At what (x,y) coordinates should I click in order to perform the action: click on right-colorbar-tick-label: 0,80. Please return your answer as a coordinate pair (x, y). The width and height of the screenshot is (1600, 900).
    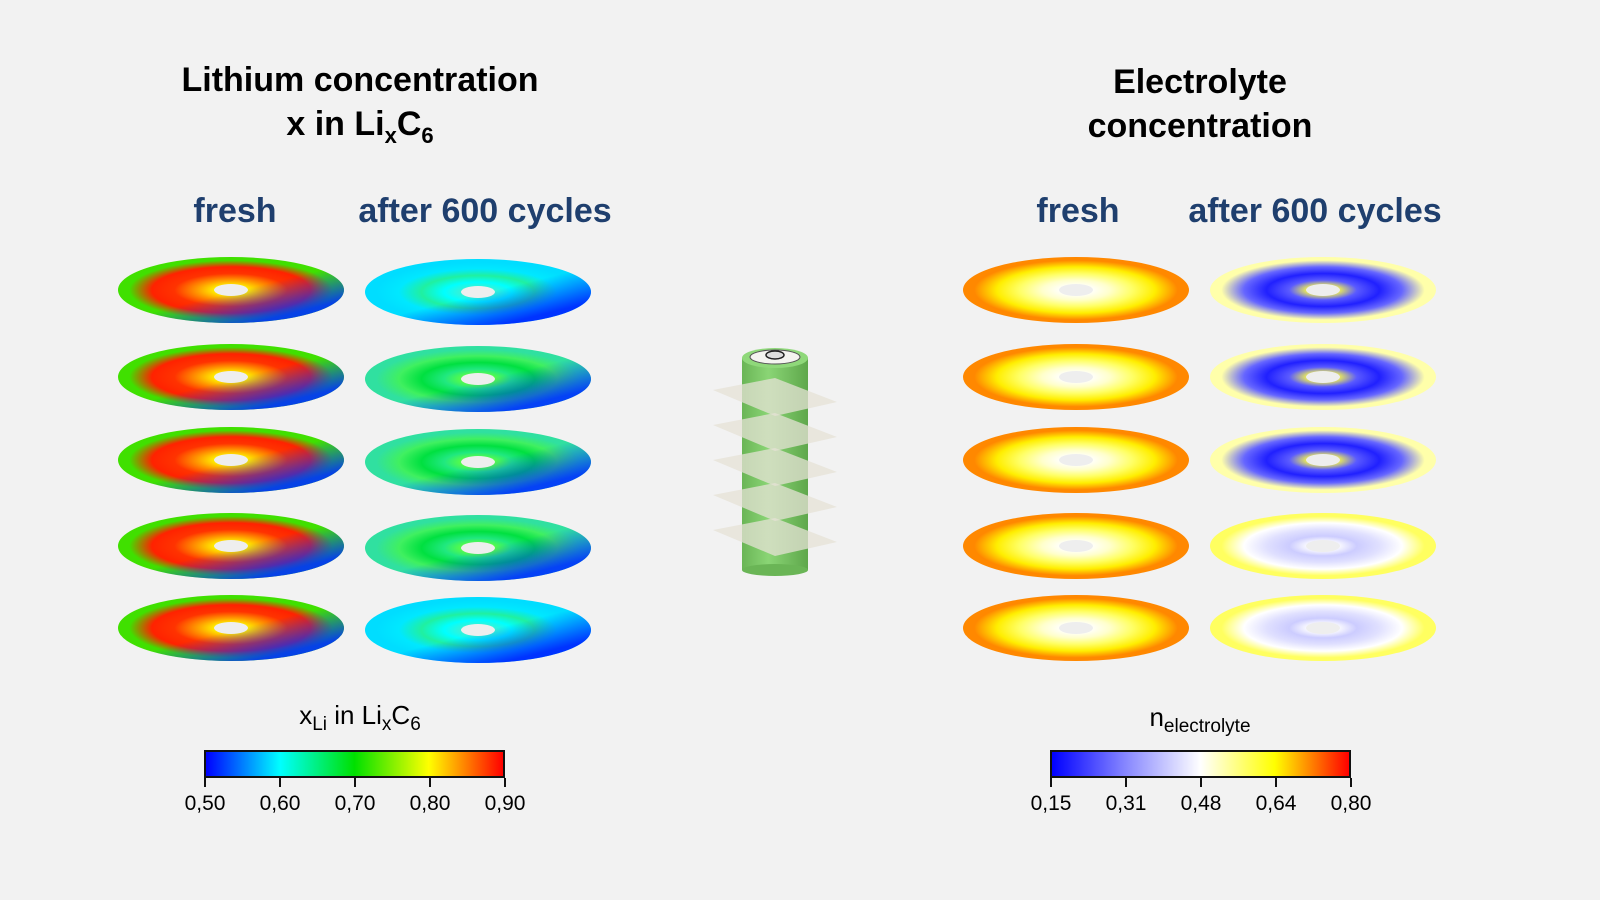
    Looking at the image, I should click on (1351, 803).